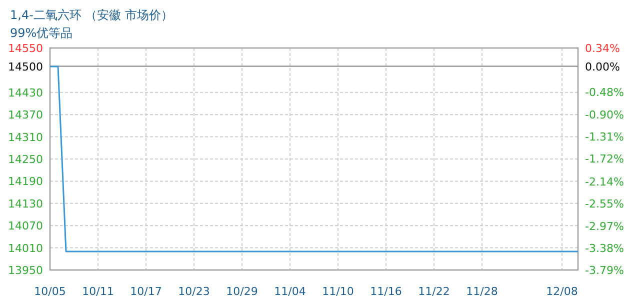 This screenshot has width=630, height=300. I want to click on x-tick-label: 10/29, so click(242, 291).